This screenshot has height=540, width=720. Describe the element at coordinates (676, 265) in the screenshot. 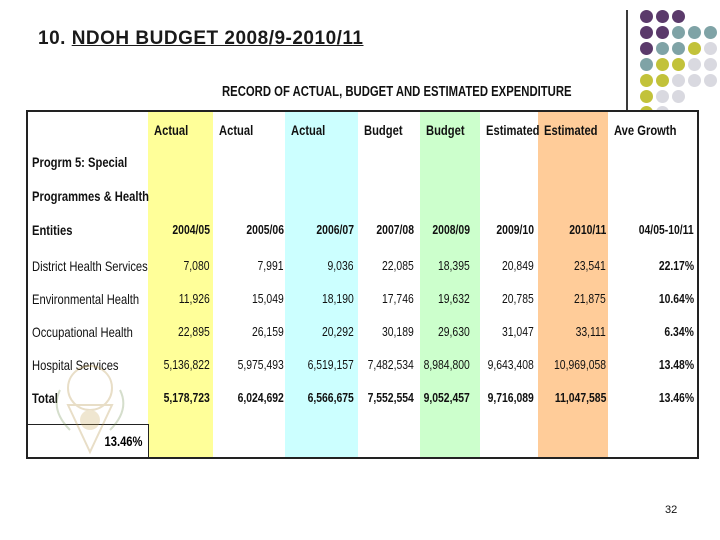

I see `table-cell: 22.17%` at that location.